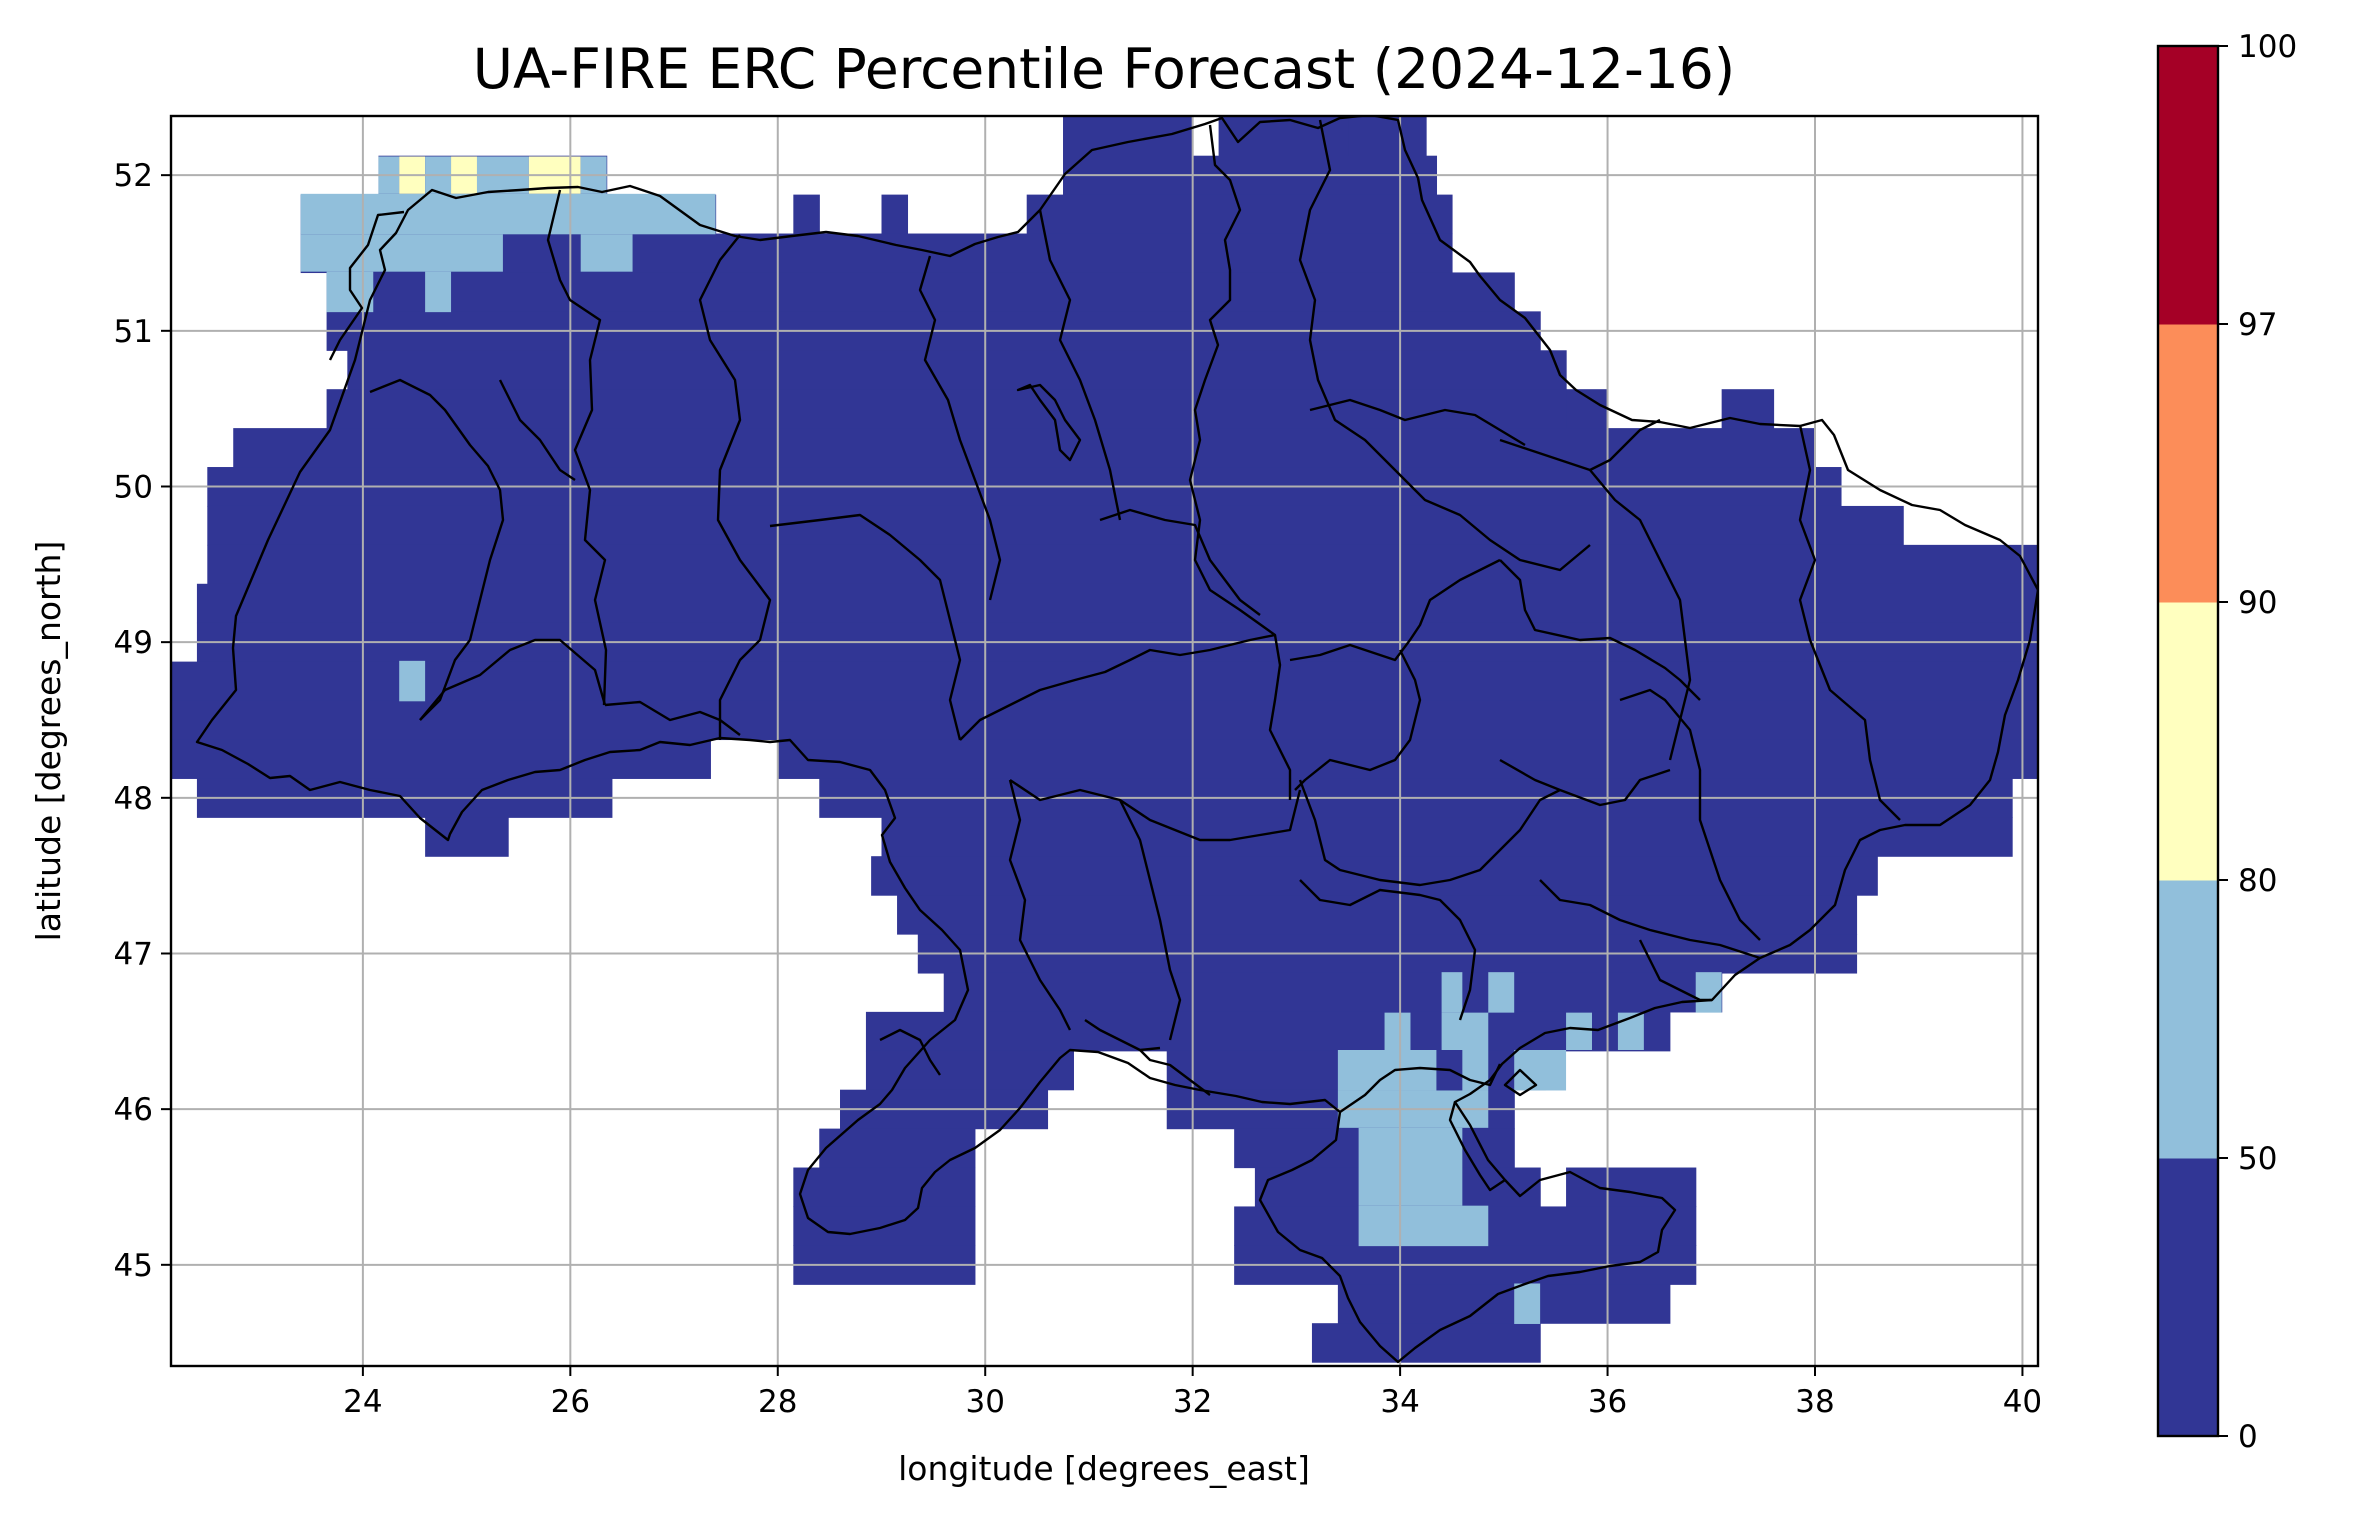  What do you see at coordinates (2267, 47) in the screenshot?
I see `colorbar-tick-label: 100` at bounding box center [2267, 47].